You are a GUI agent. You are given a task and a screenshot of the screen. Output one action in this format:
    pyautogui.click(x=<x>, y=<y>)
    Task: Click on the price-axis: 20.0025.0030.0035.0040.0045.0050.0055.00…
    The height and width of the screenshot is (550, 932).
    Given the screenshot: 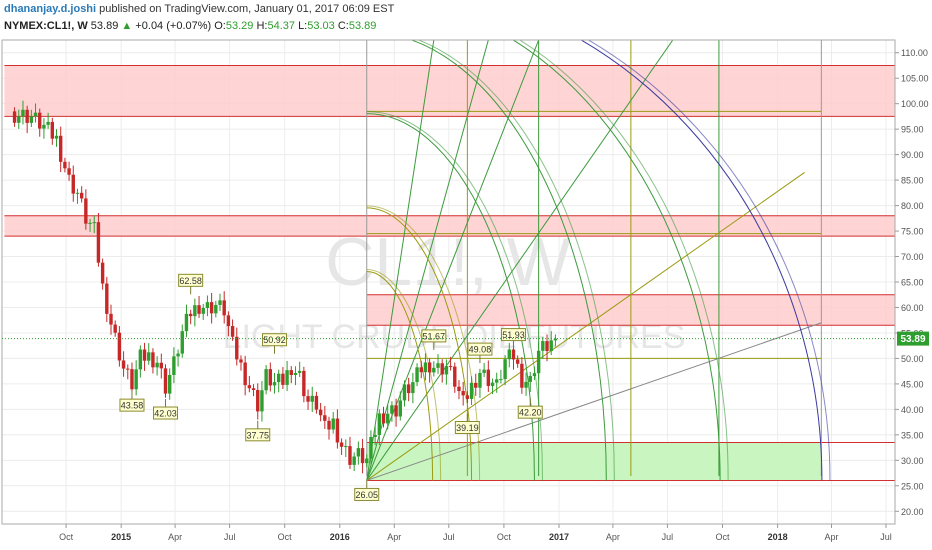 What is the action you would take?
    pyautogui.click(x=912, y=282)
    